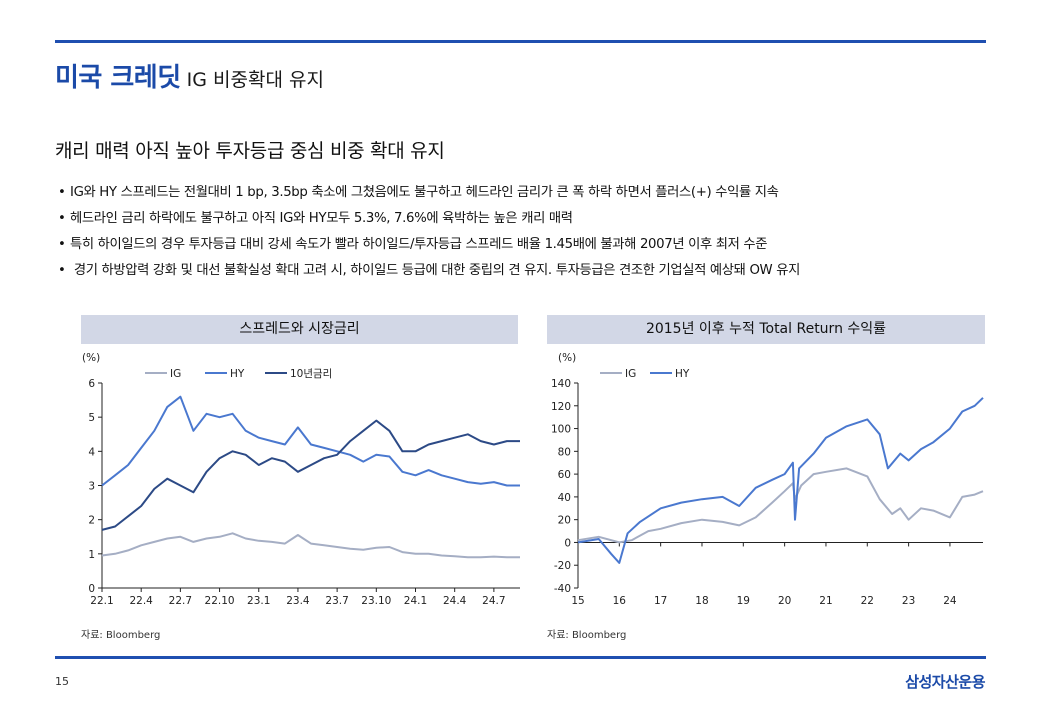 This screenshot has height=720, width=1040. I want to click on page-number: 15, so click(62, 681).